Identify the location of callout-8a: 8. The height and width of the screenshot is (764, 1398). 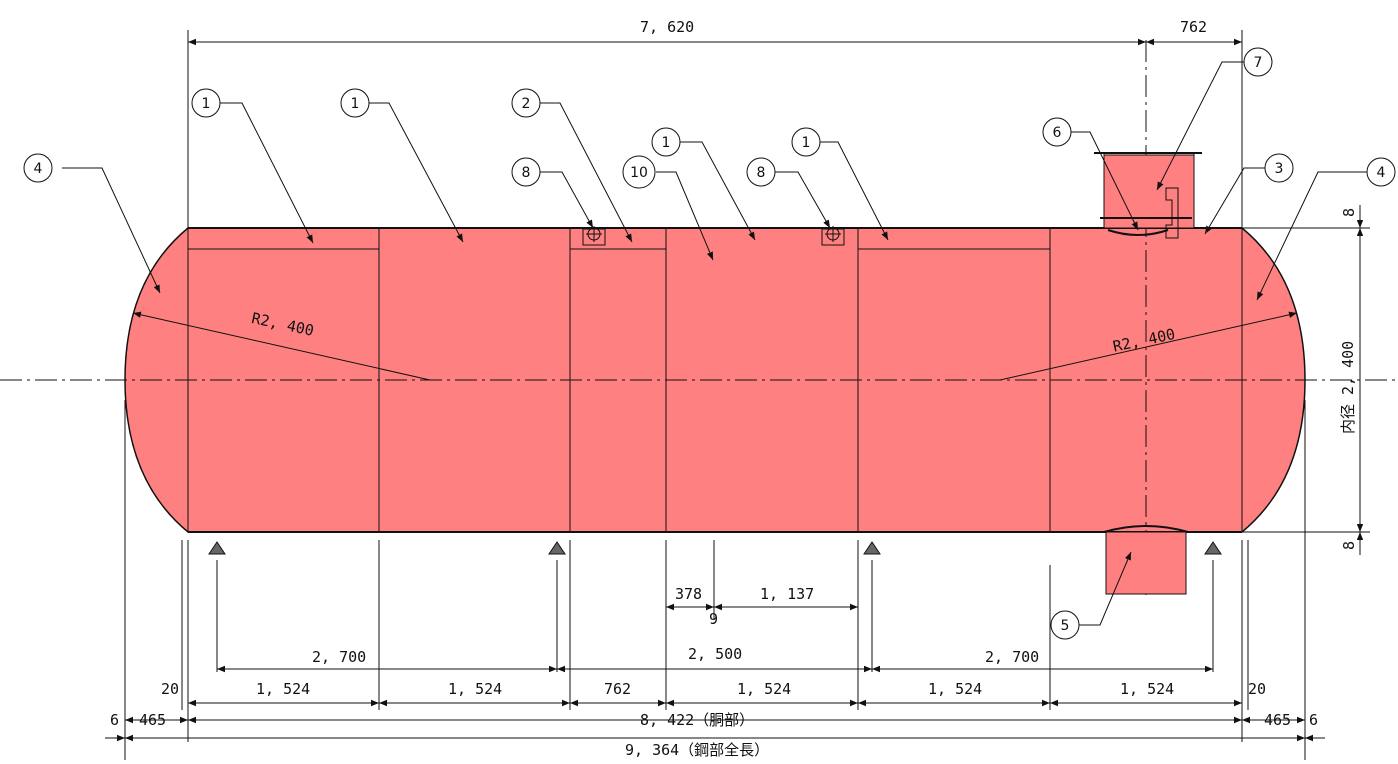
(526, 173).